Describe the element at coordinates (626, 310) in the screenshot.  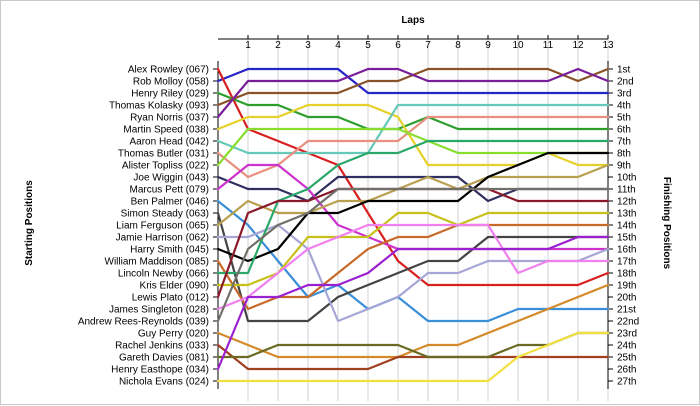
I see `finish-position-label: 21st` at that location.